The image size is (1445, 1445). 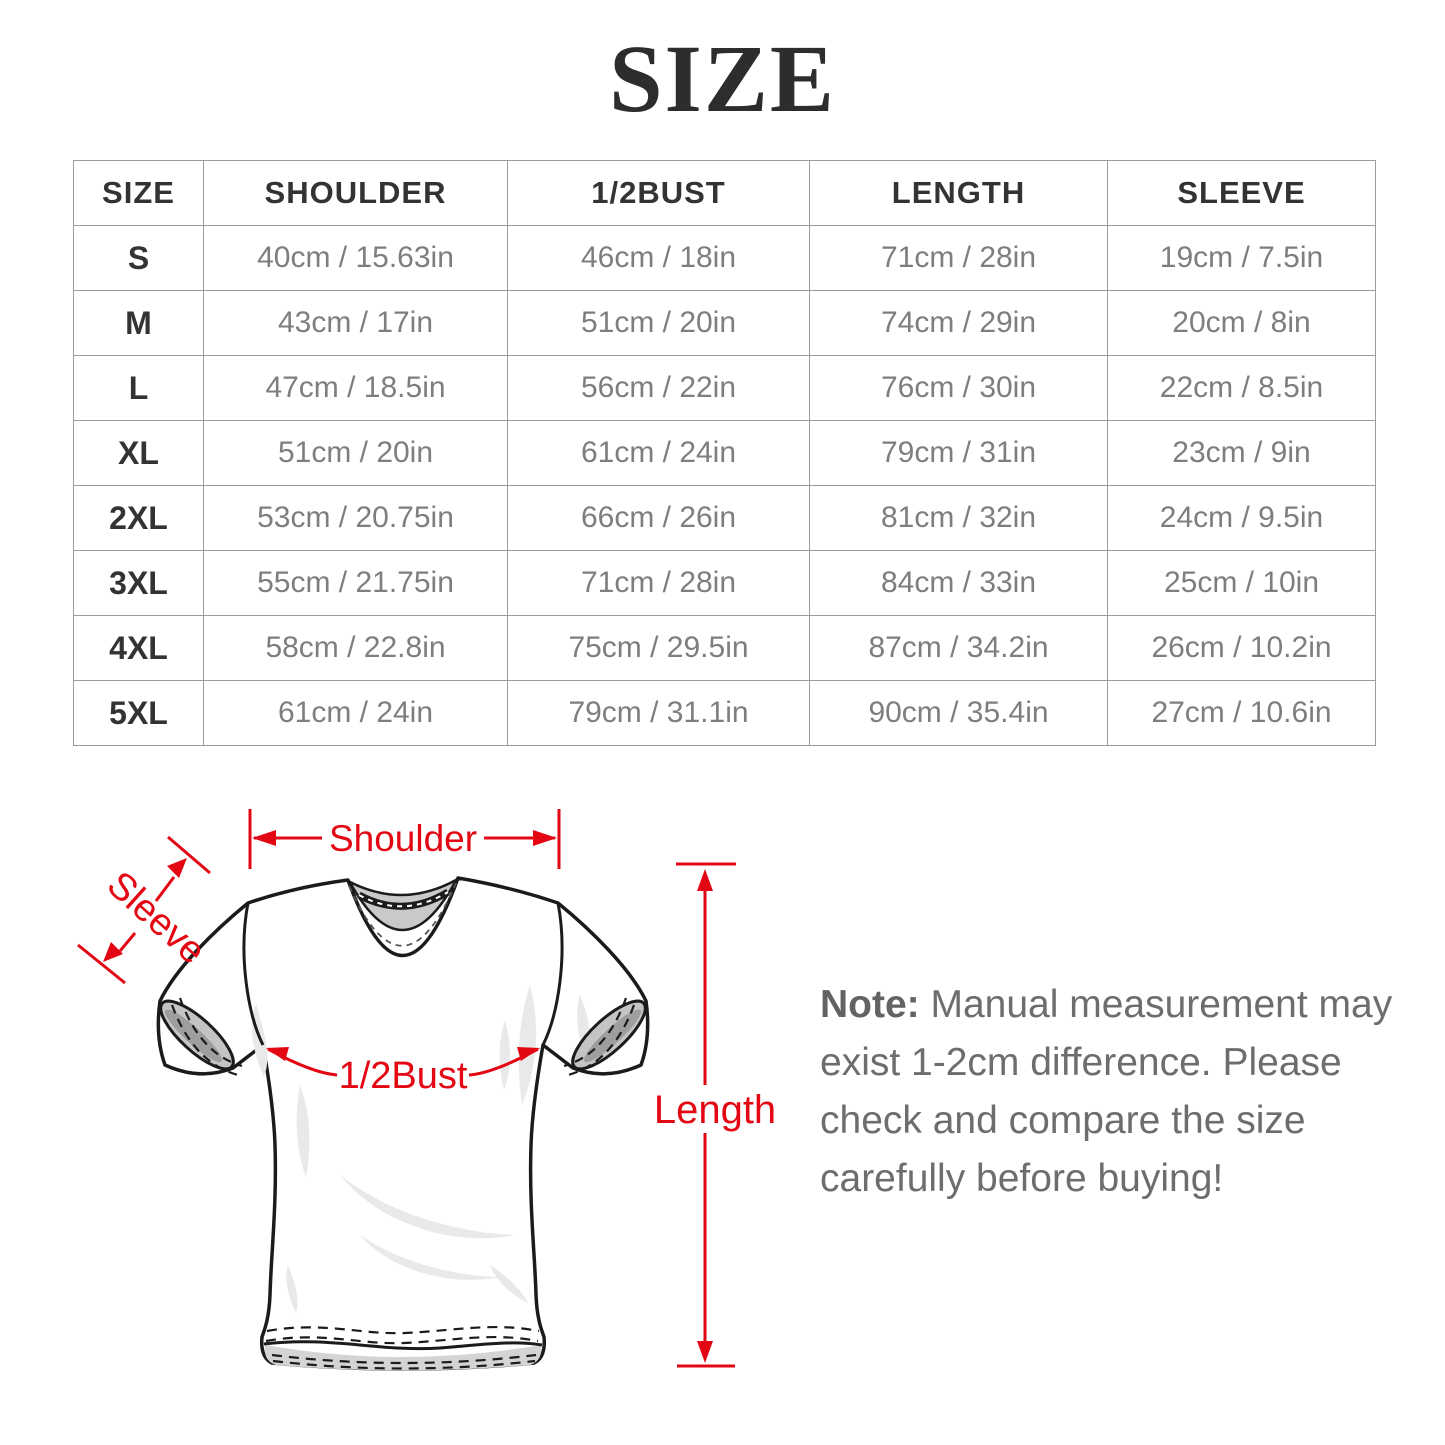 What do you see at coordinates (1241, 518) in the screenshot?
I see `cell-sleeve: 24cm / 9.5in` at bounding box center [1241, 518].